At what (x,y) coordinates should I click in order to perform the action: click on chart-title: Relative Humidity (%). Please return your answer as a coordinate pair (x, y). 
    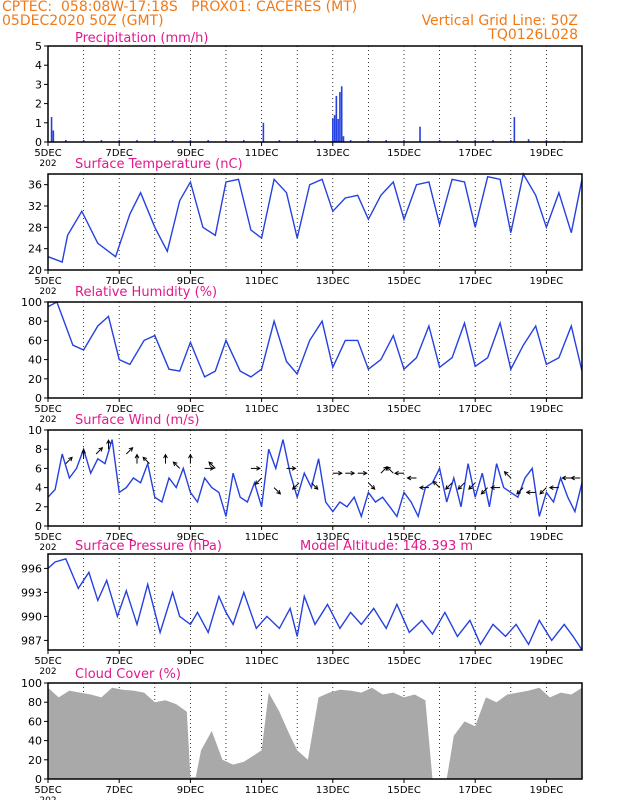
    Looking at the image, I should click on (146, 292).